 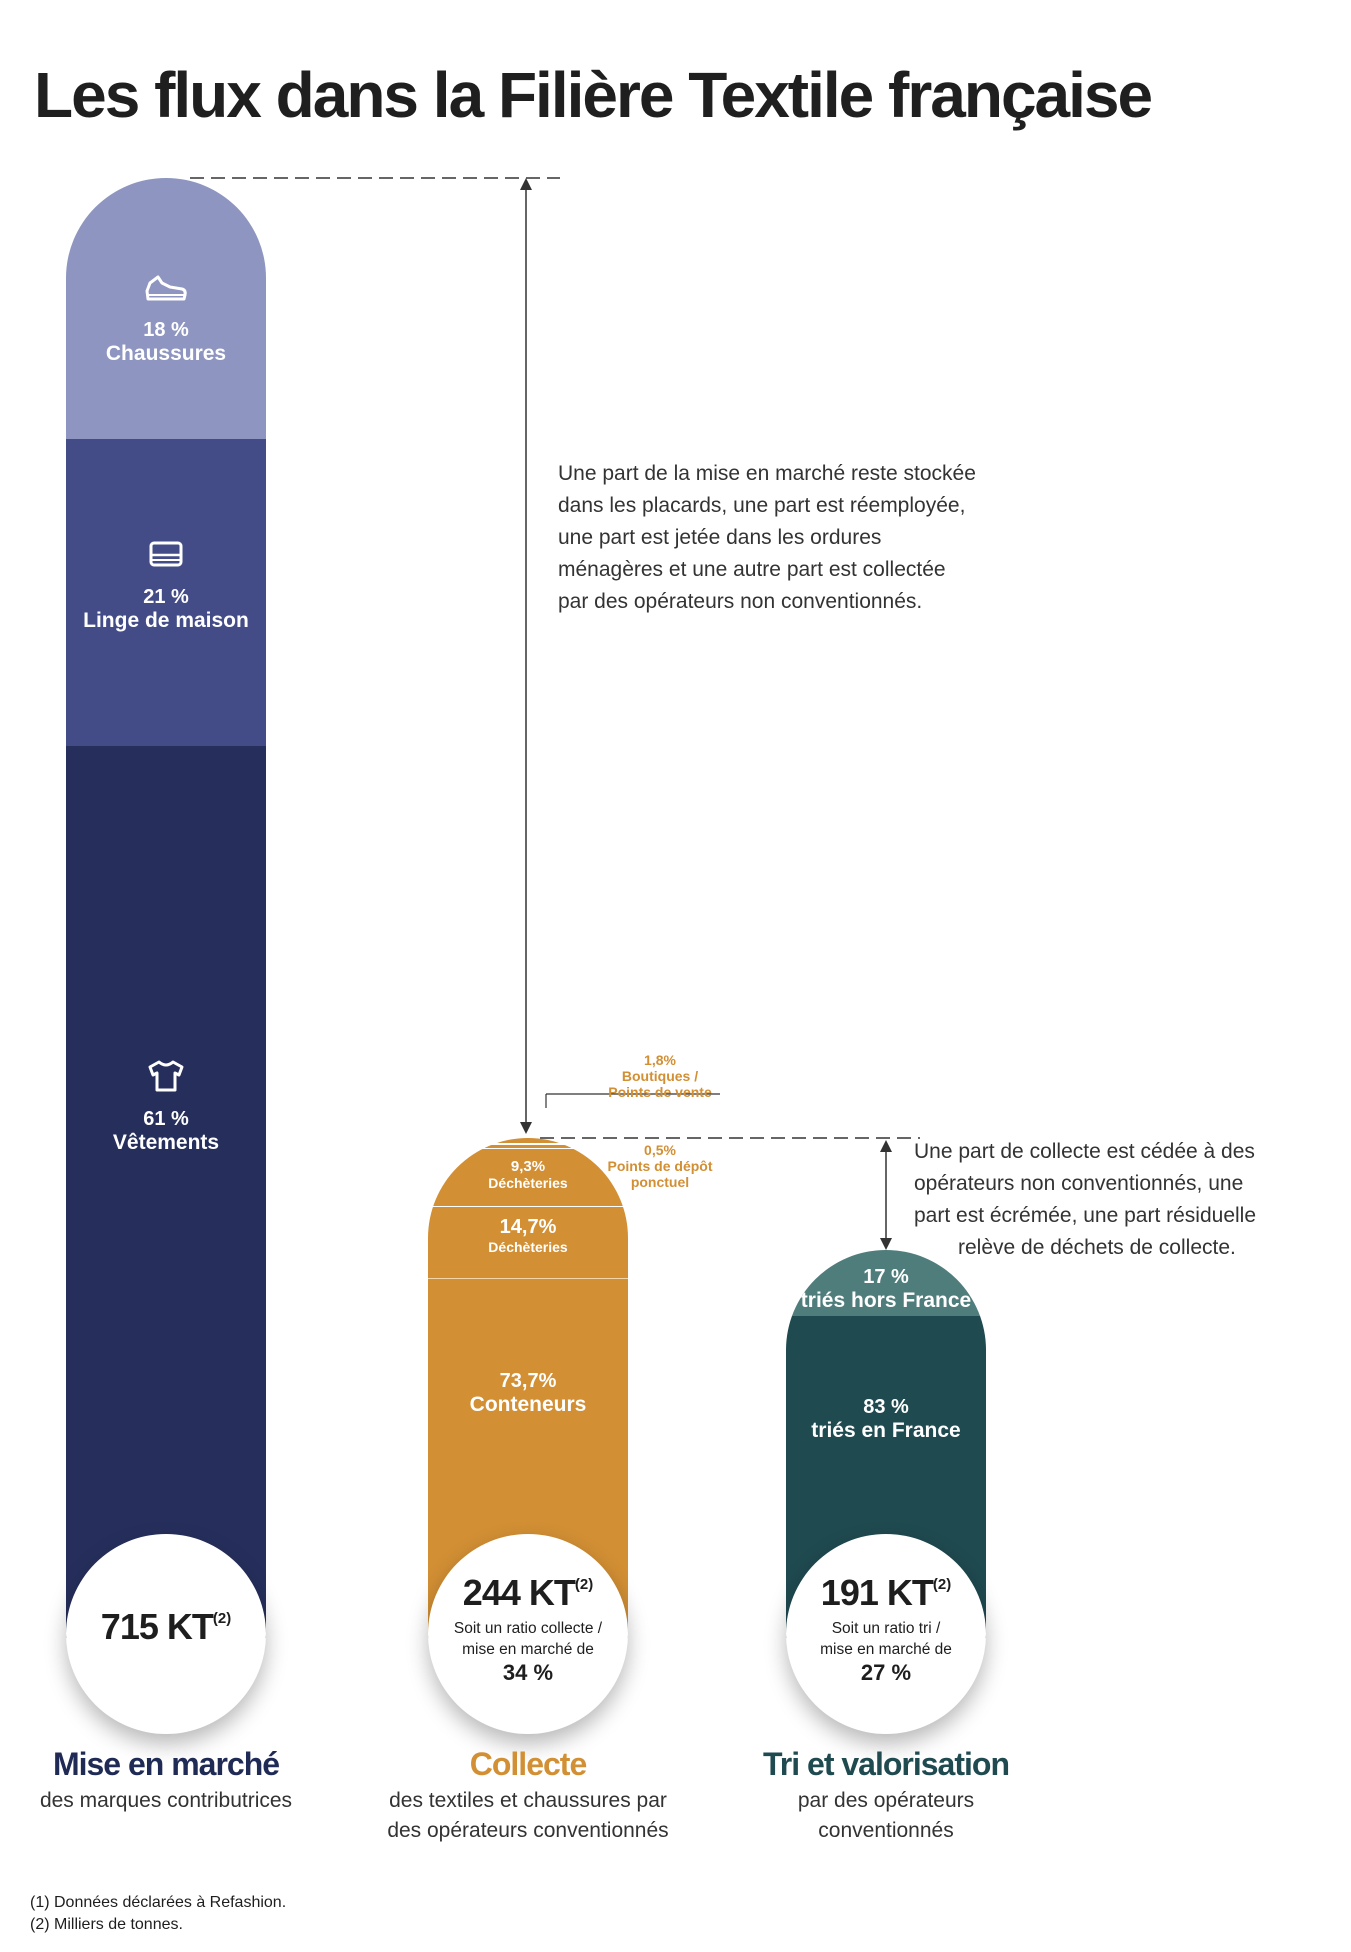 I want to click on total-circle-mise-en-marche: 715 KT(2), so click(x=166, y=1634).